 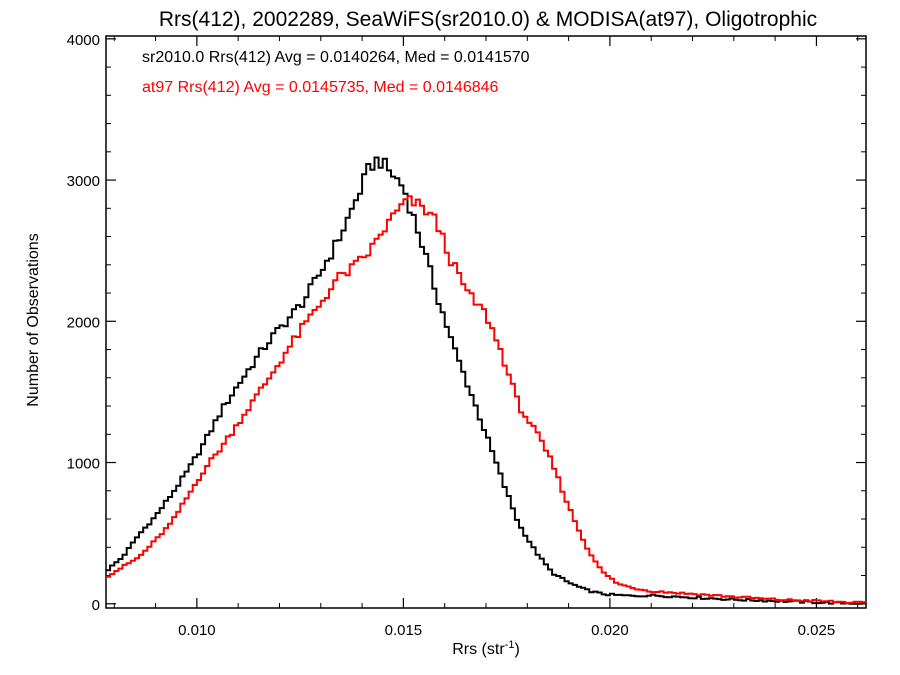 I want to click on y-axis-label: Number of Observations, so click(x=33, y=319).